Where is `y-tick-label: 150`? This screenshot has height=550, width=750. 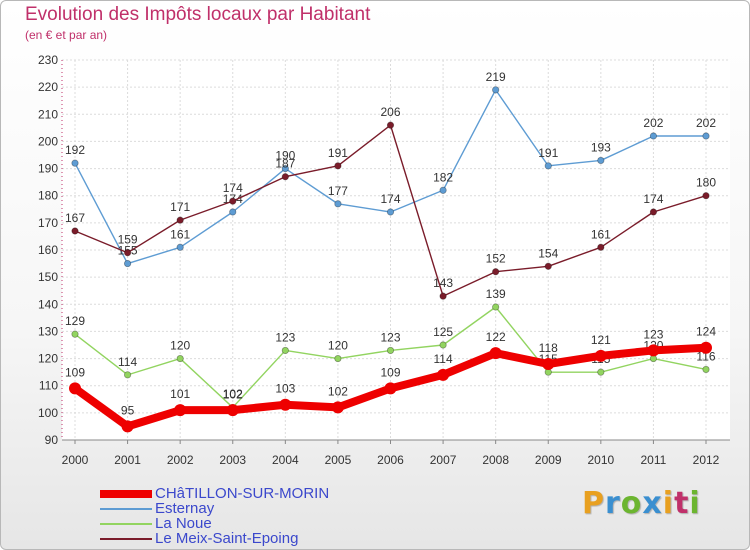 y-tick-label: 150 is located at coordinates (48, 277).